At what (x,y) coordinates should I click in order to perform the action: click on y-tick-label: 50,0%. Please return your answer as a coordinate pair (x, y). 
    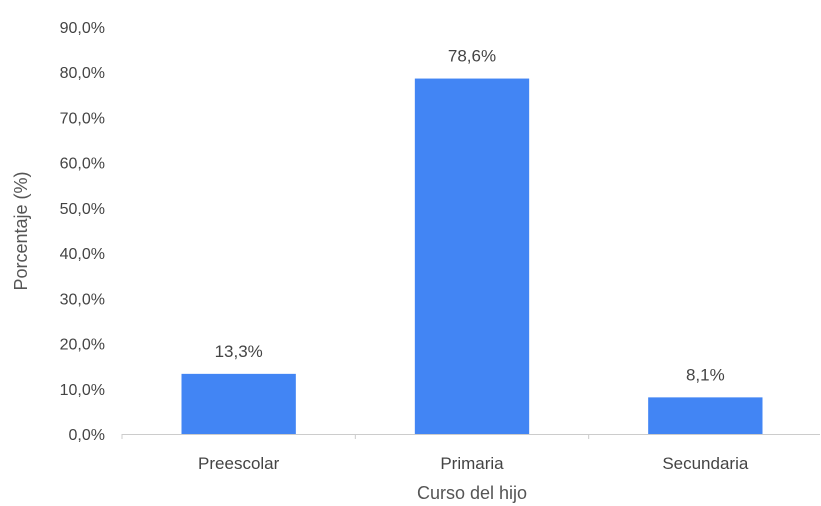
    Looking at the image, I should click on (82, 209).